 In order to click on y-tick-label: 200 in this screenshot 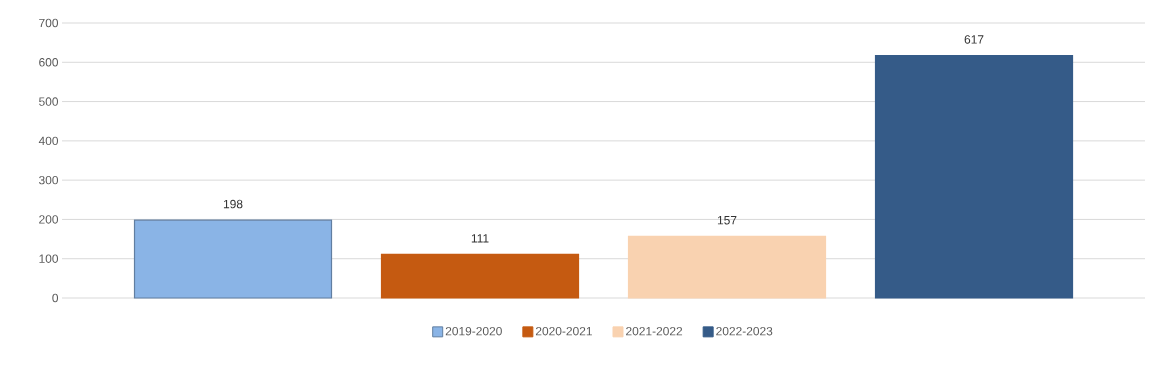, I will do `click(49, 219)`.